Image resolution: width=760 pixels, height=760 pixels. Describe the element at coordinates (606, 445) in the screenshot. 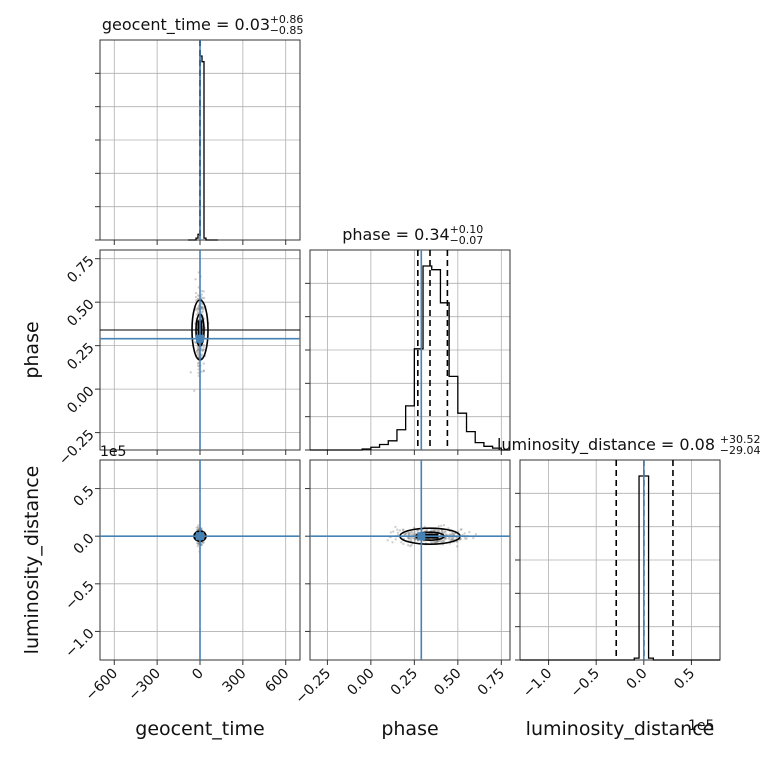

I see `title-label-luminosity_distance: luminosity_distance = 0.08` at that location.